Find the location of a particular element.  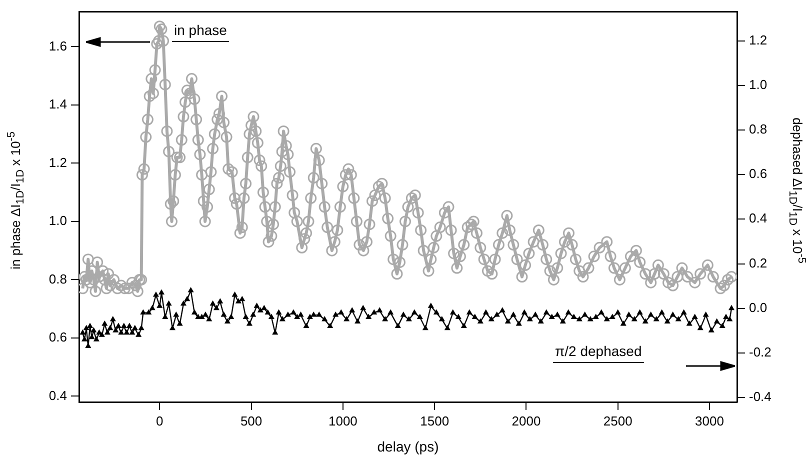

y-tick-label: 1.2 is located at coordinates (57, 162).